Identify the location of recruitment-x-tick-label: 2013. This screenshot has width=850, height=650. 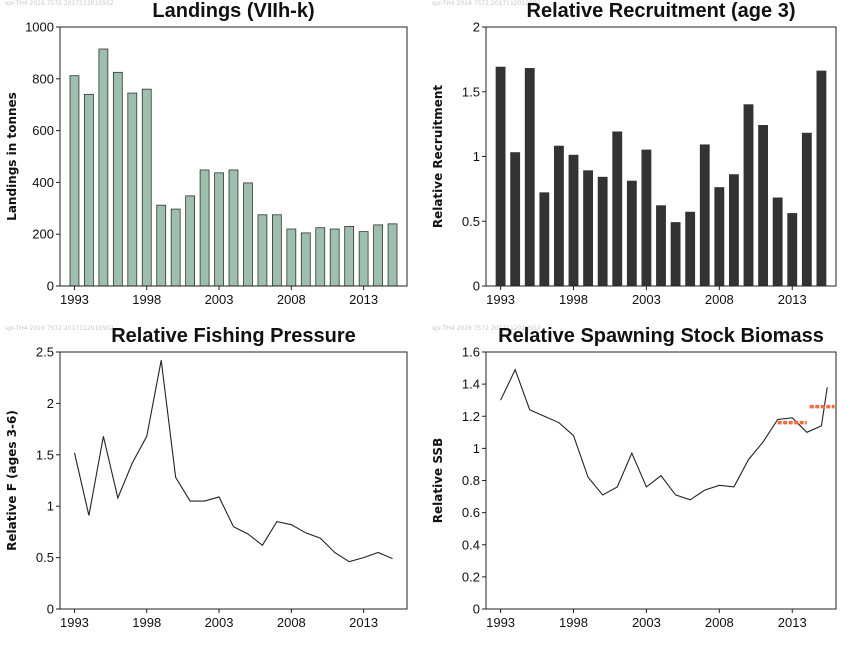
(792, 299).